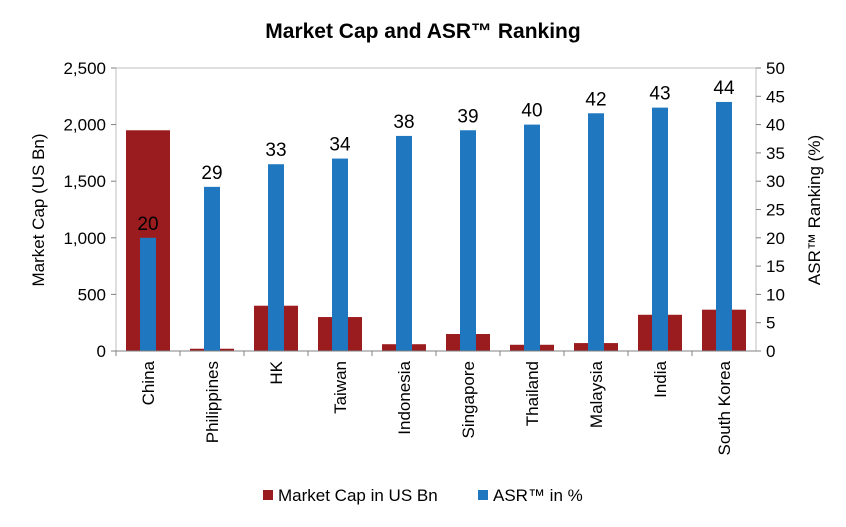 This screenshot has height=527, width=846. Describe the element at coordinates (276, 372) in the screenshot. I see `x-tick-label-2: HK` at that location.